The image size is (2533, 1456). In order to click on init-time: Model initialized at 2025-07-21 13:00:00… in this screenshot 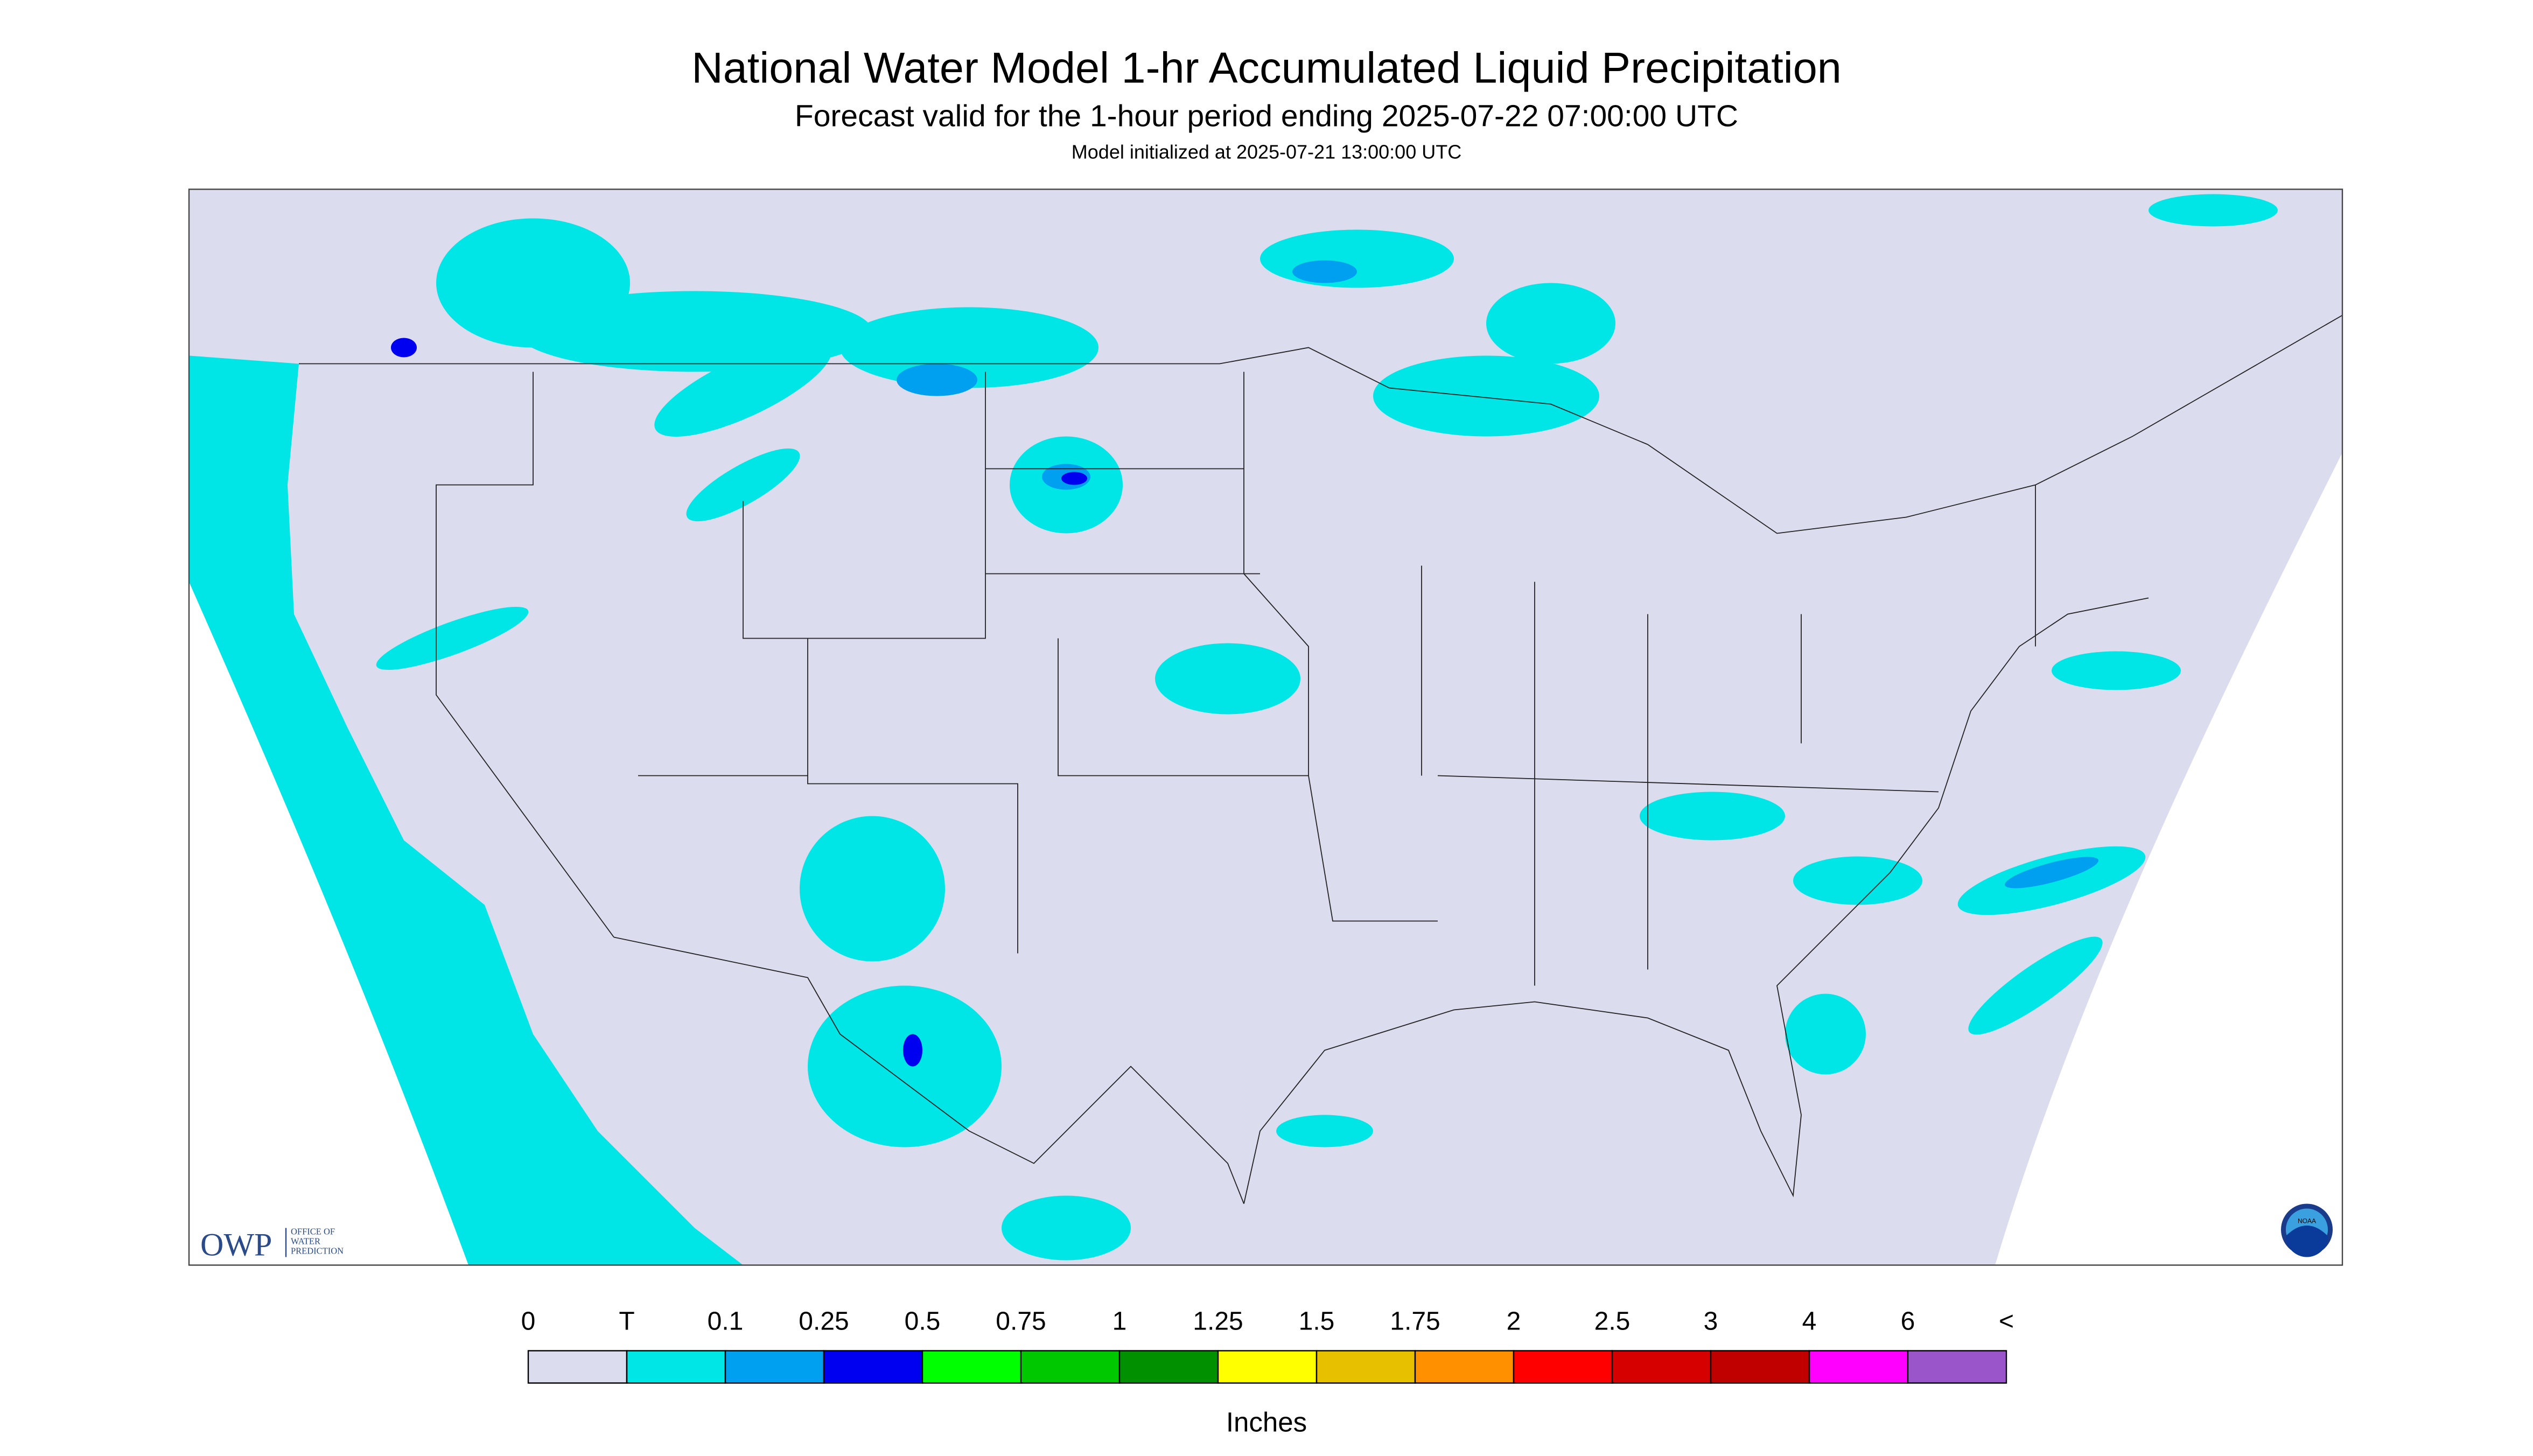, I will do `click(1266, 152)`.